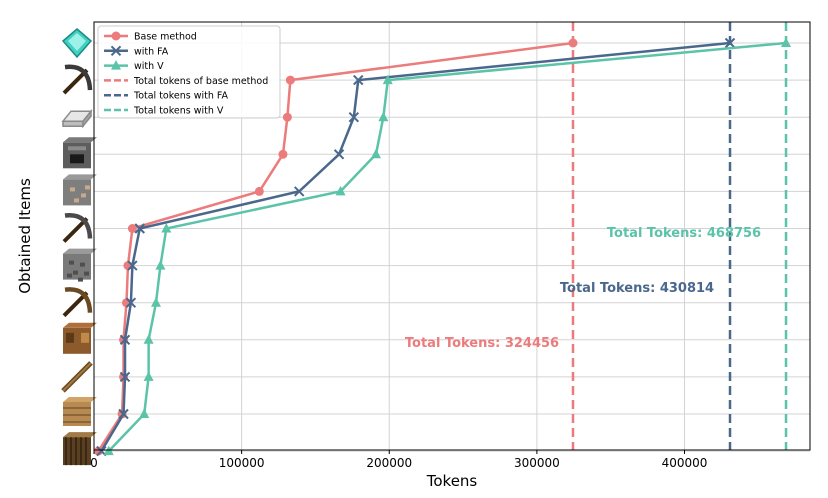 Image resolution: width=828 pixels, height=498 pixels. I want to click on total-tokens-annotation: Total Tokens: 324456, so click(482, 343).